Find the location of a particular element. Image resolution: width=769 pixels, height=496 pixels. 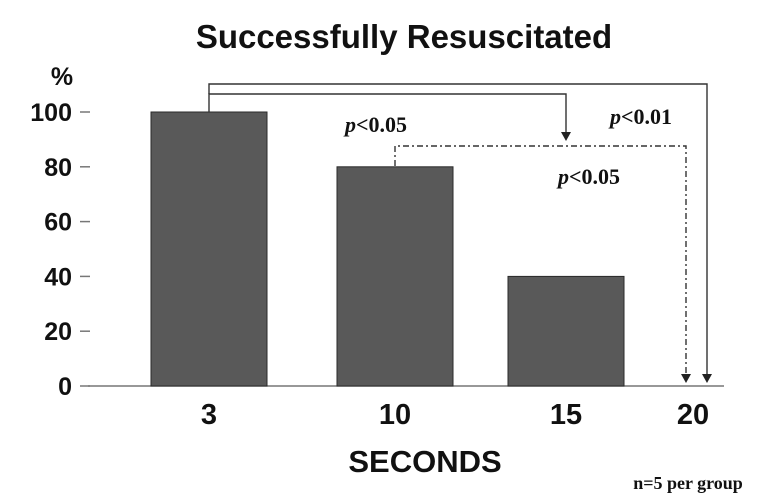

sample-size-note: n=5 per group is located at coordinates (688, 483).